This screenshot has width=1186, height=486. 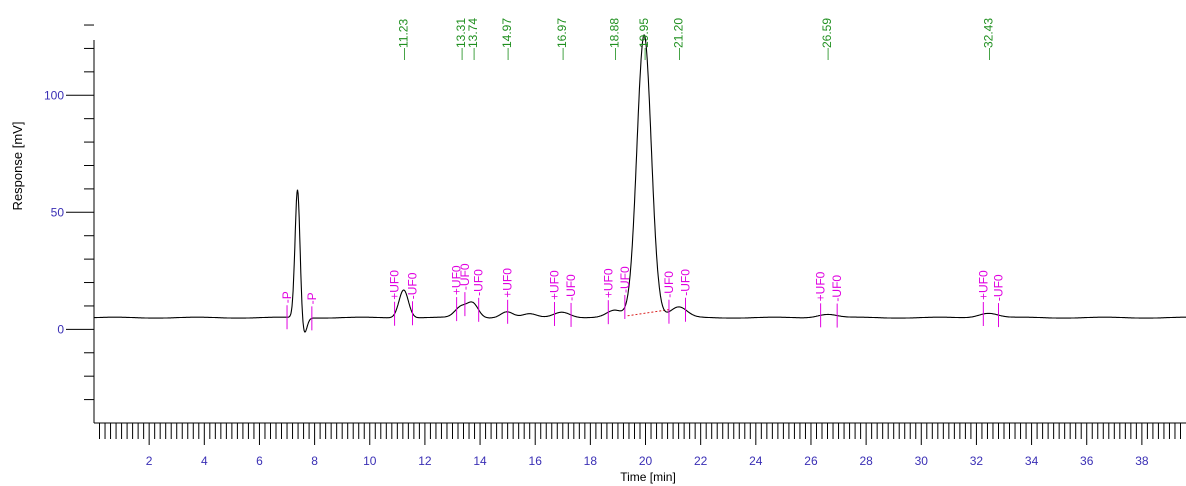 What do you see at coordinates (1032, 461) in the screenshot?
I see `x-tick-label: 34` at bounding box center [1032, 461].